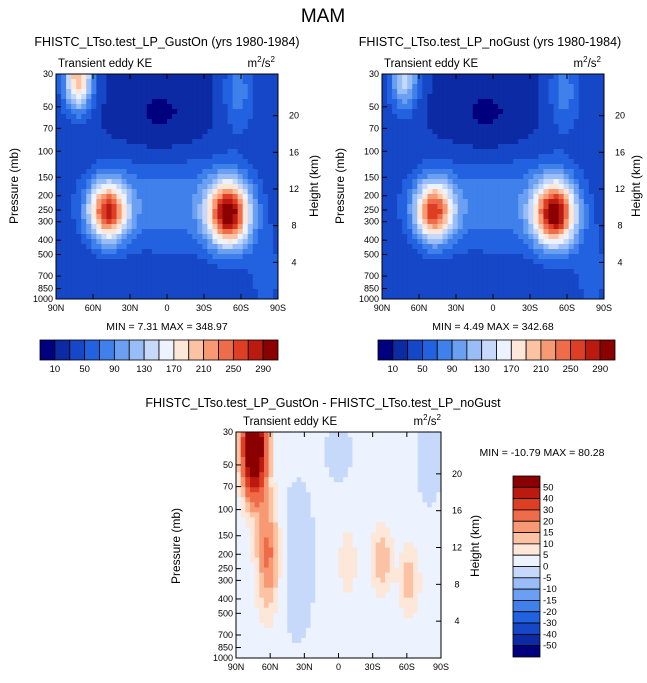 Image resolution: width=647 pixels, height=683 pixels. Describe the element at coordinates (144, 369) in the screenshot. I see `colorbar-label: 130` at that location.